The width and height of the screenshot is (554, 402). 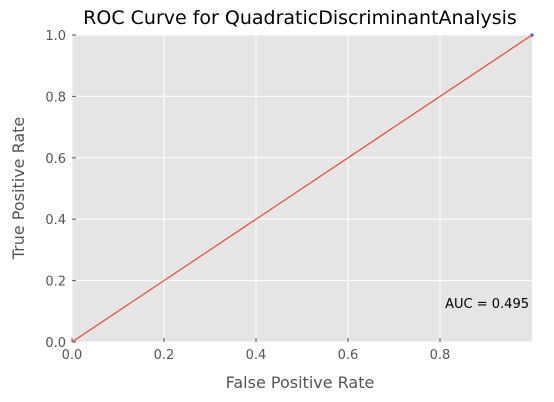 I want to click on y-tick-label: 0.6, so click(x=55, y=159).